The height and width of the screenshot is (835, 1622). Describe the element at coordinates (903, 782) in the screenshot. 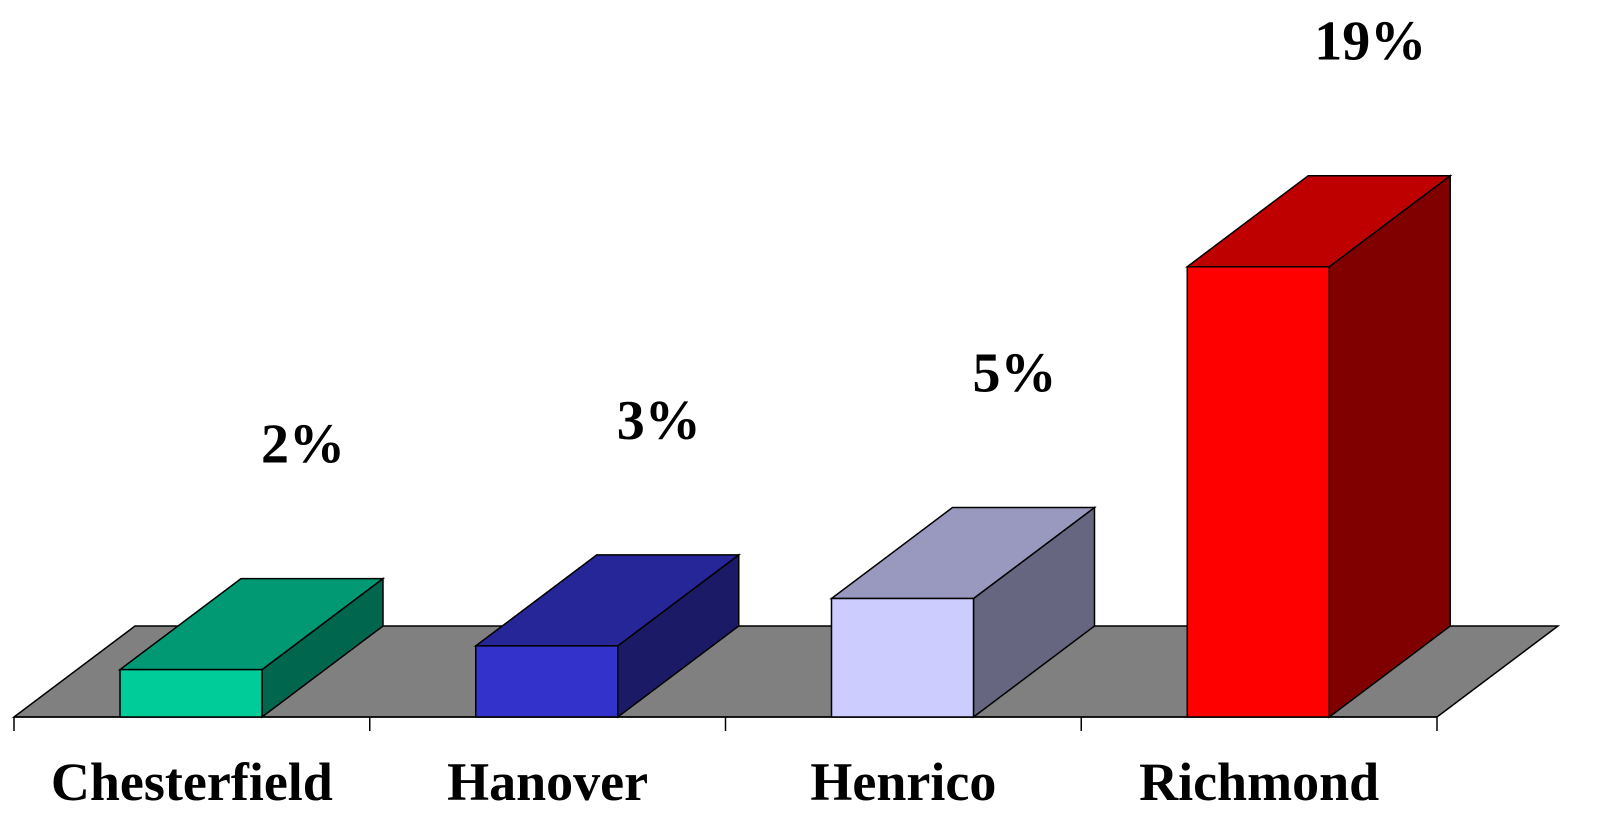

I see `x-tick-label: Henrico` at that location.